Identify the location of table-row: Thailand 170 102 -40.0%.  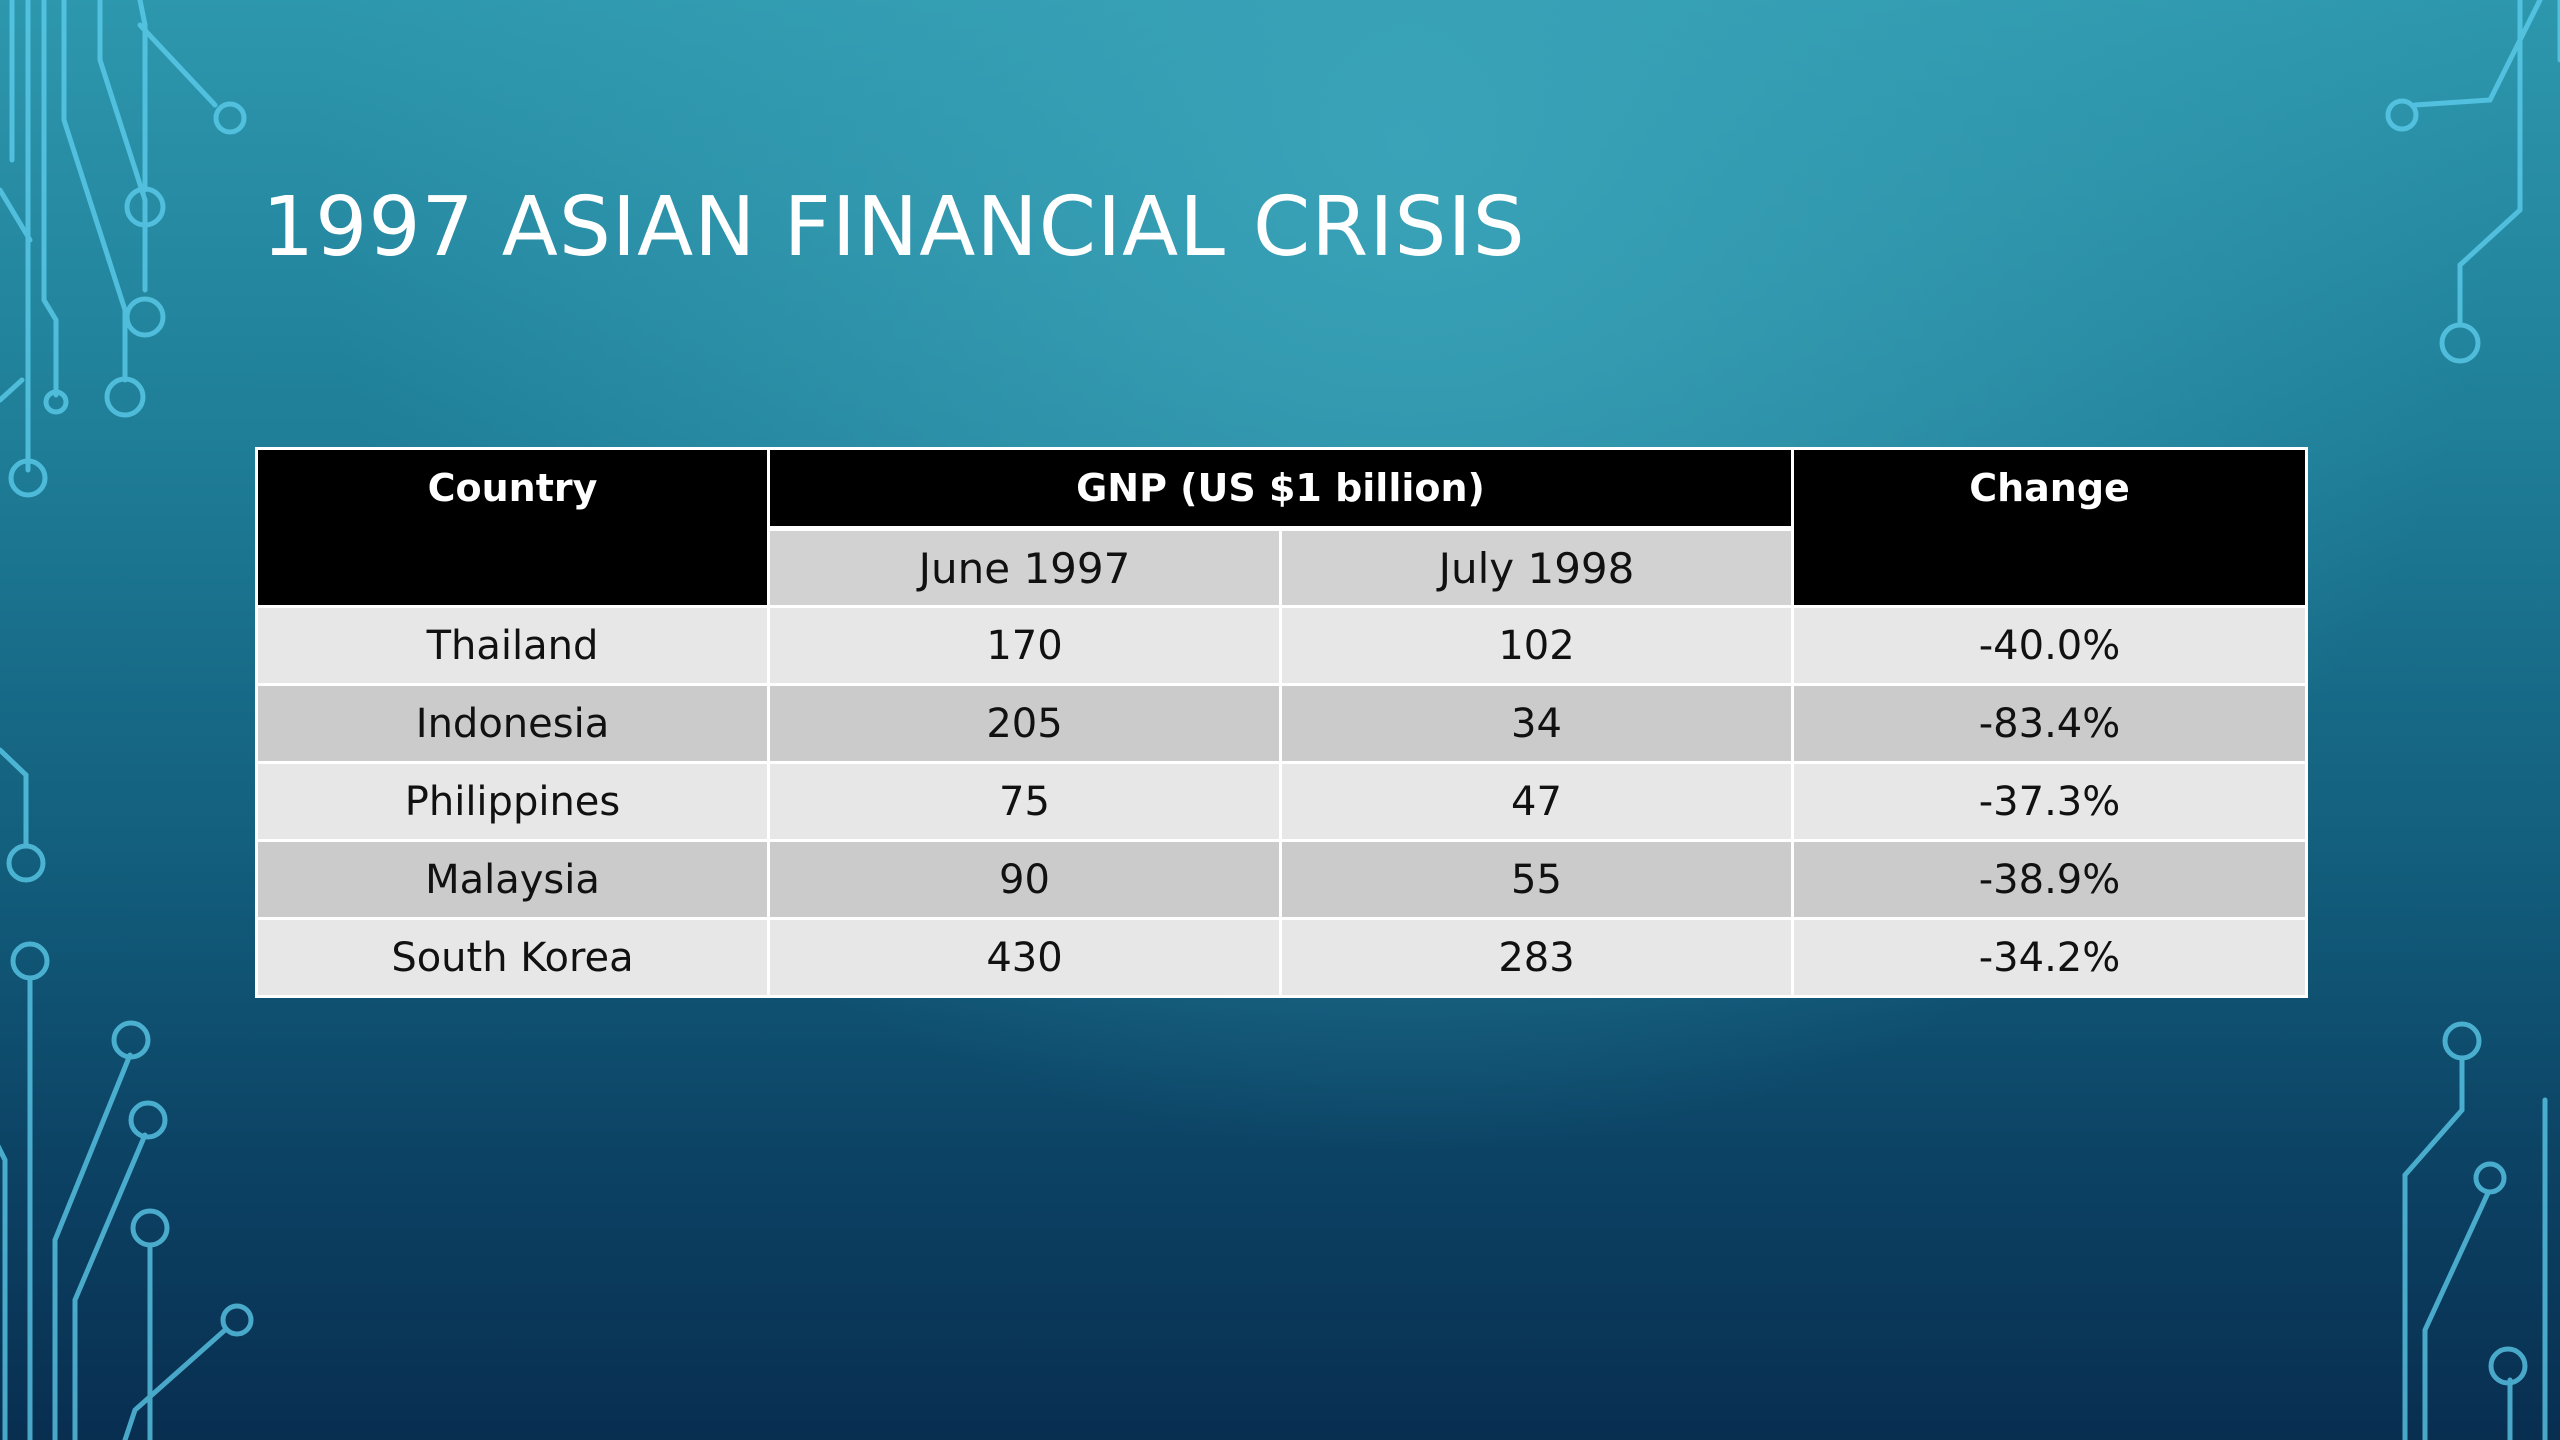
(1281, 645).